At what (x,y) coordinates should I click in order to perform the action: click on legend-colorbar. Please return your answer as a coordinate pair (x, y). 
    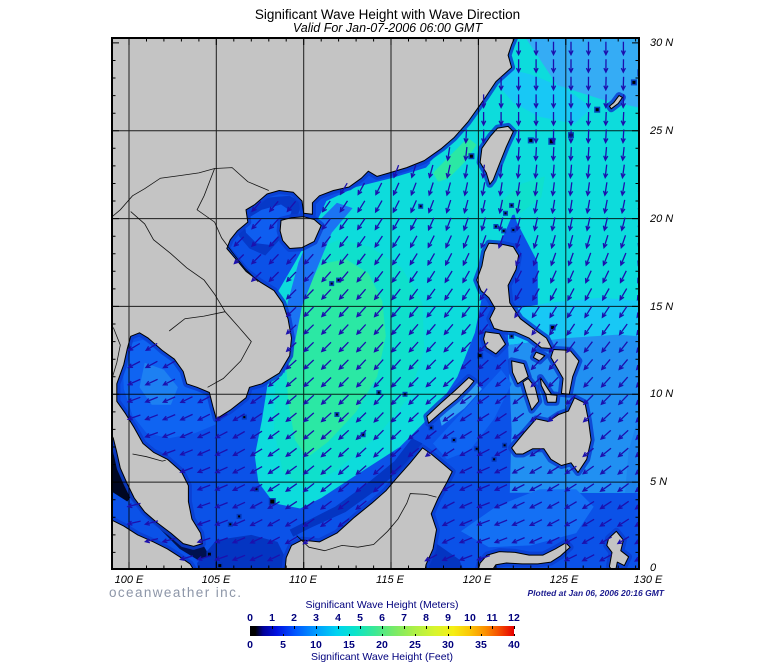
    Looking at the image, I should click on (382, 631).